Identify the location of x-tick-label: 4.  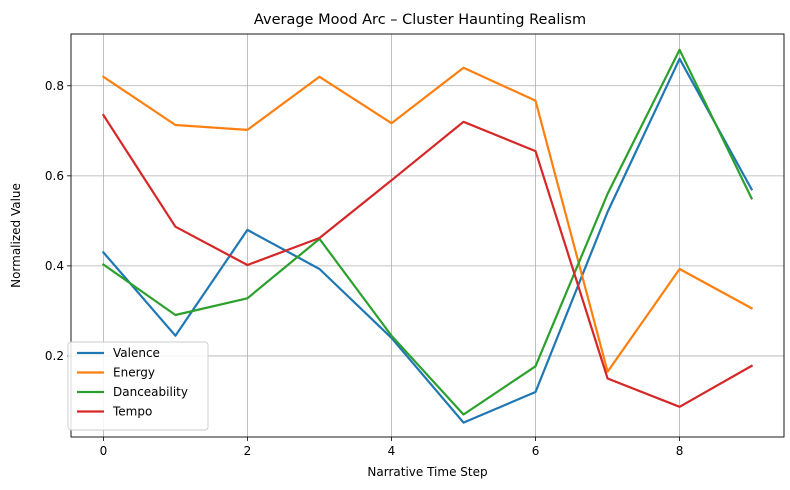
(392, 451).